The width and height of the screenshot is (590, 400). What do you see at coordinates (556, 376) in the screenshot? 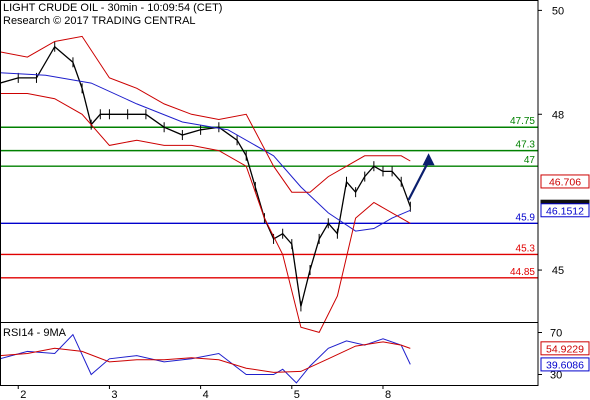
I see `rsi-y-tick-label-0: 30` at bounding box center [556, 376].